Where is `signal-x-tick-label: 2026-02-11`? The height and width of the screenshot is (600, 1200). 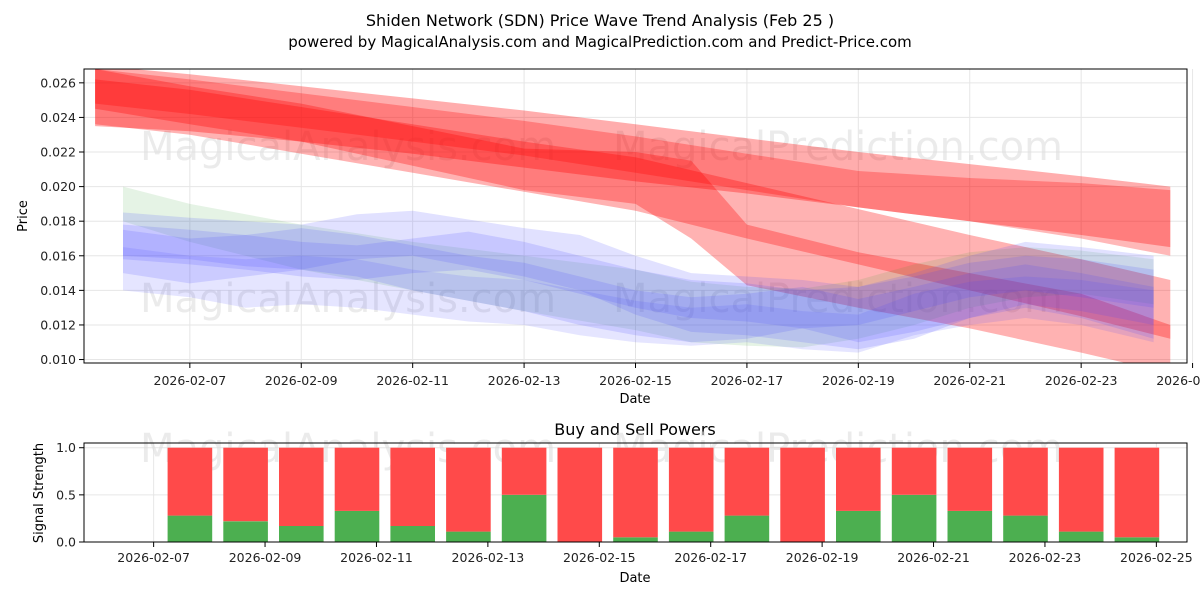 signal-x-tick-label: 2026-02-11 is located at coordinates (376, 557).